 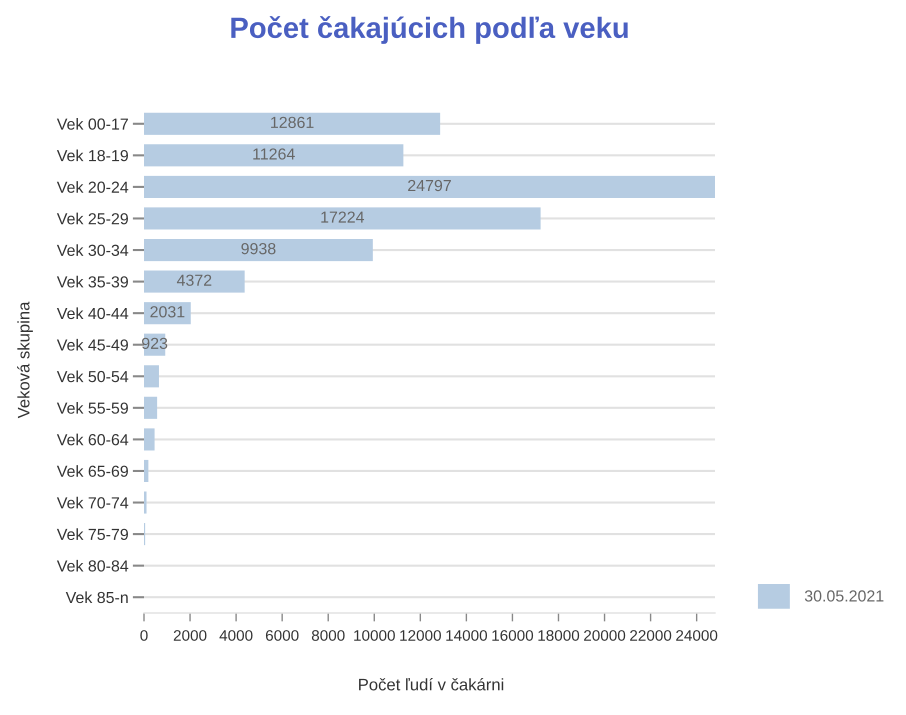 I want to click on chart-title: Počet čakajúcich podľa veku, so click(x=429, y=30).